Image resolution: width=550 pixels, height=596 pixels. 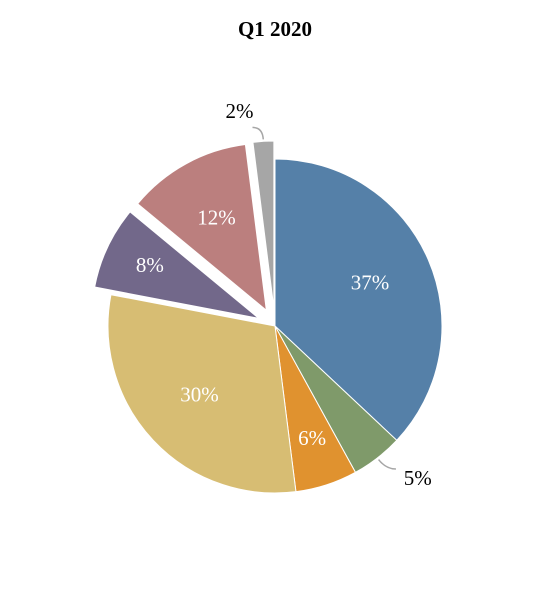 What do you see at coordinates (370, 283) in the screenshot?
I see `data-label: 37%` at bounding box center [370, 283].